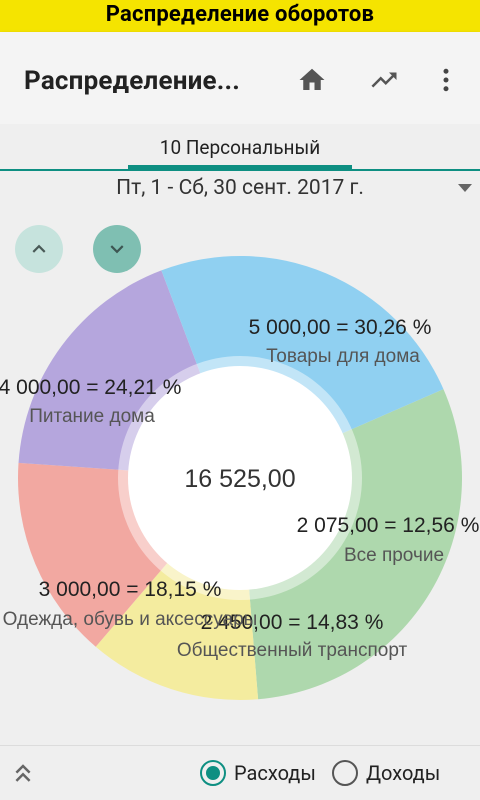 The width and height of the screenshot is (480, 800). I want to click on home-button, so click(312, 80).